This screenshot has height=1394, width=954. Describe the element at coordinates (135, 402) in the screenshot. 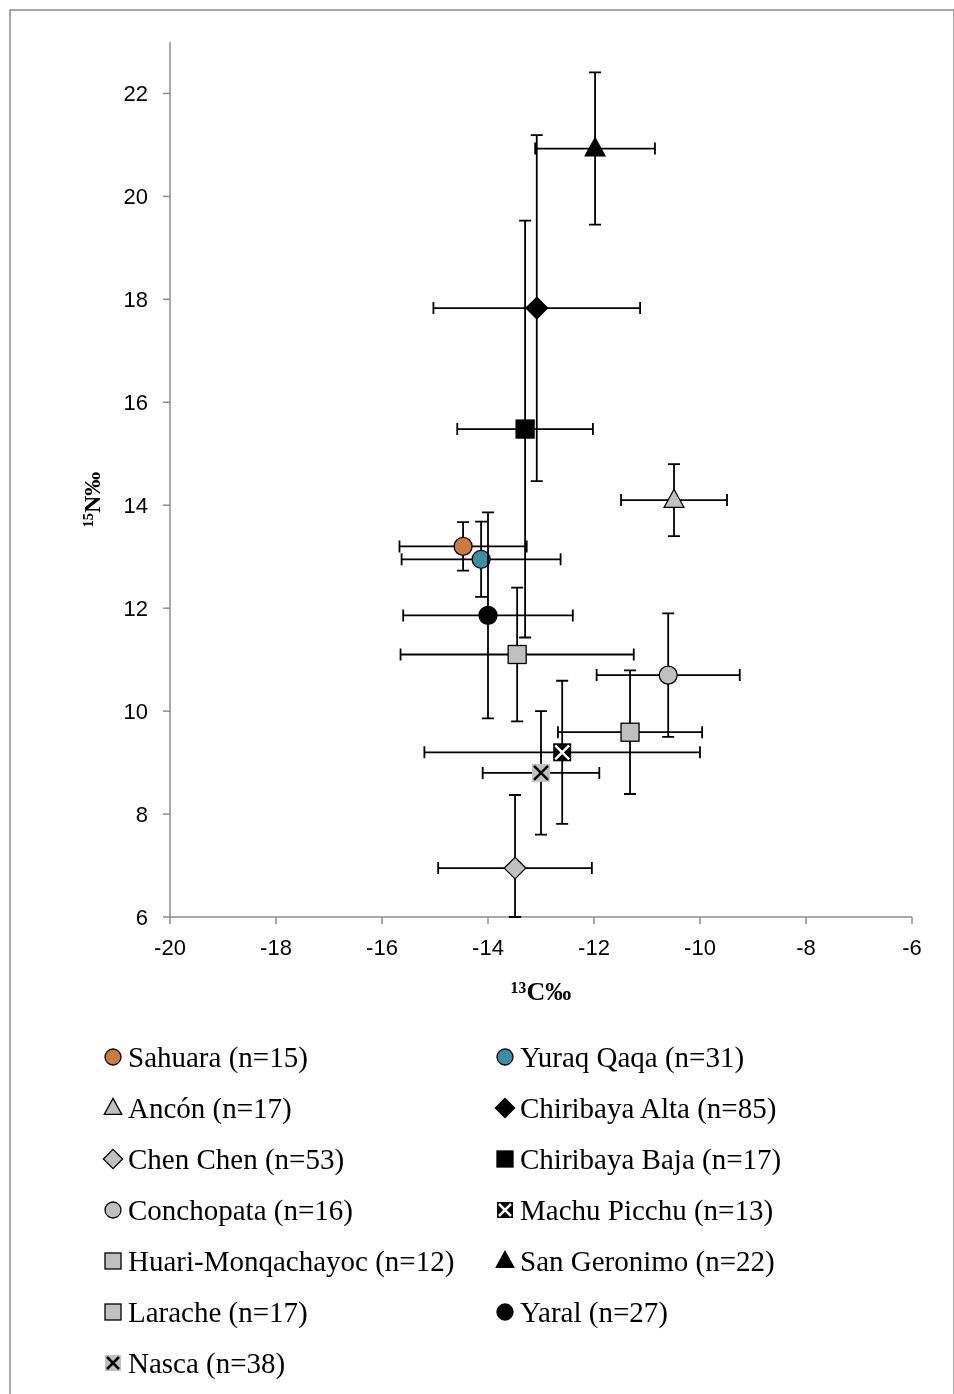

I see `y-tick-label: 16` at that location.